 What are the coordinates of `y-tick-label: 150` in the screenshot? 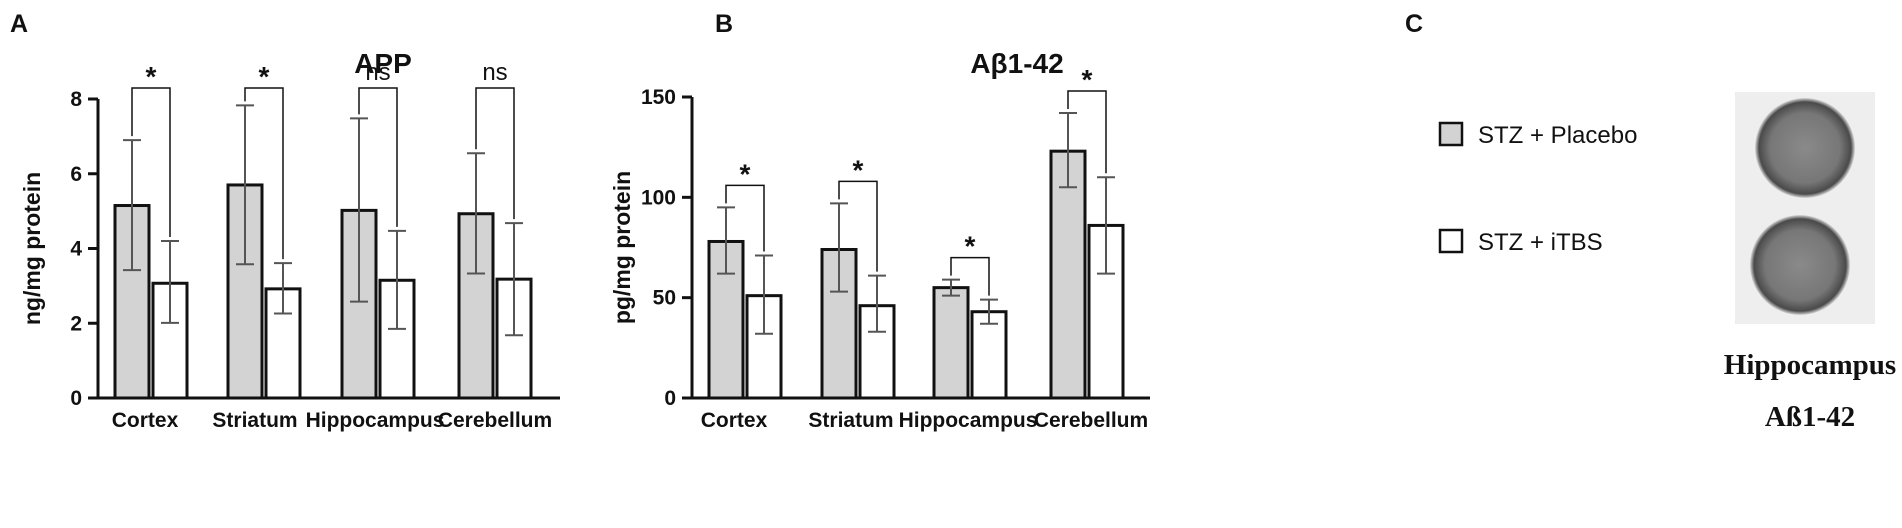 It's located at (658, 97).